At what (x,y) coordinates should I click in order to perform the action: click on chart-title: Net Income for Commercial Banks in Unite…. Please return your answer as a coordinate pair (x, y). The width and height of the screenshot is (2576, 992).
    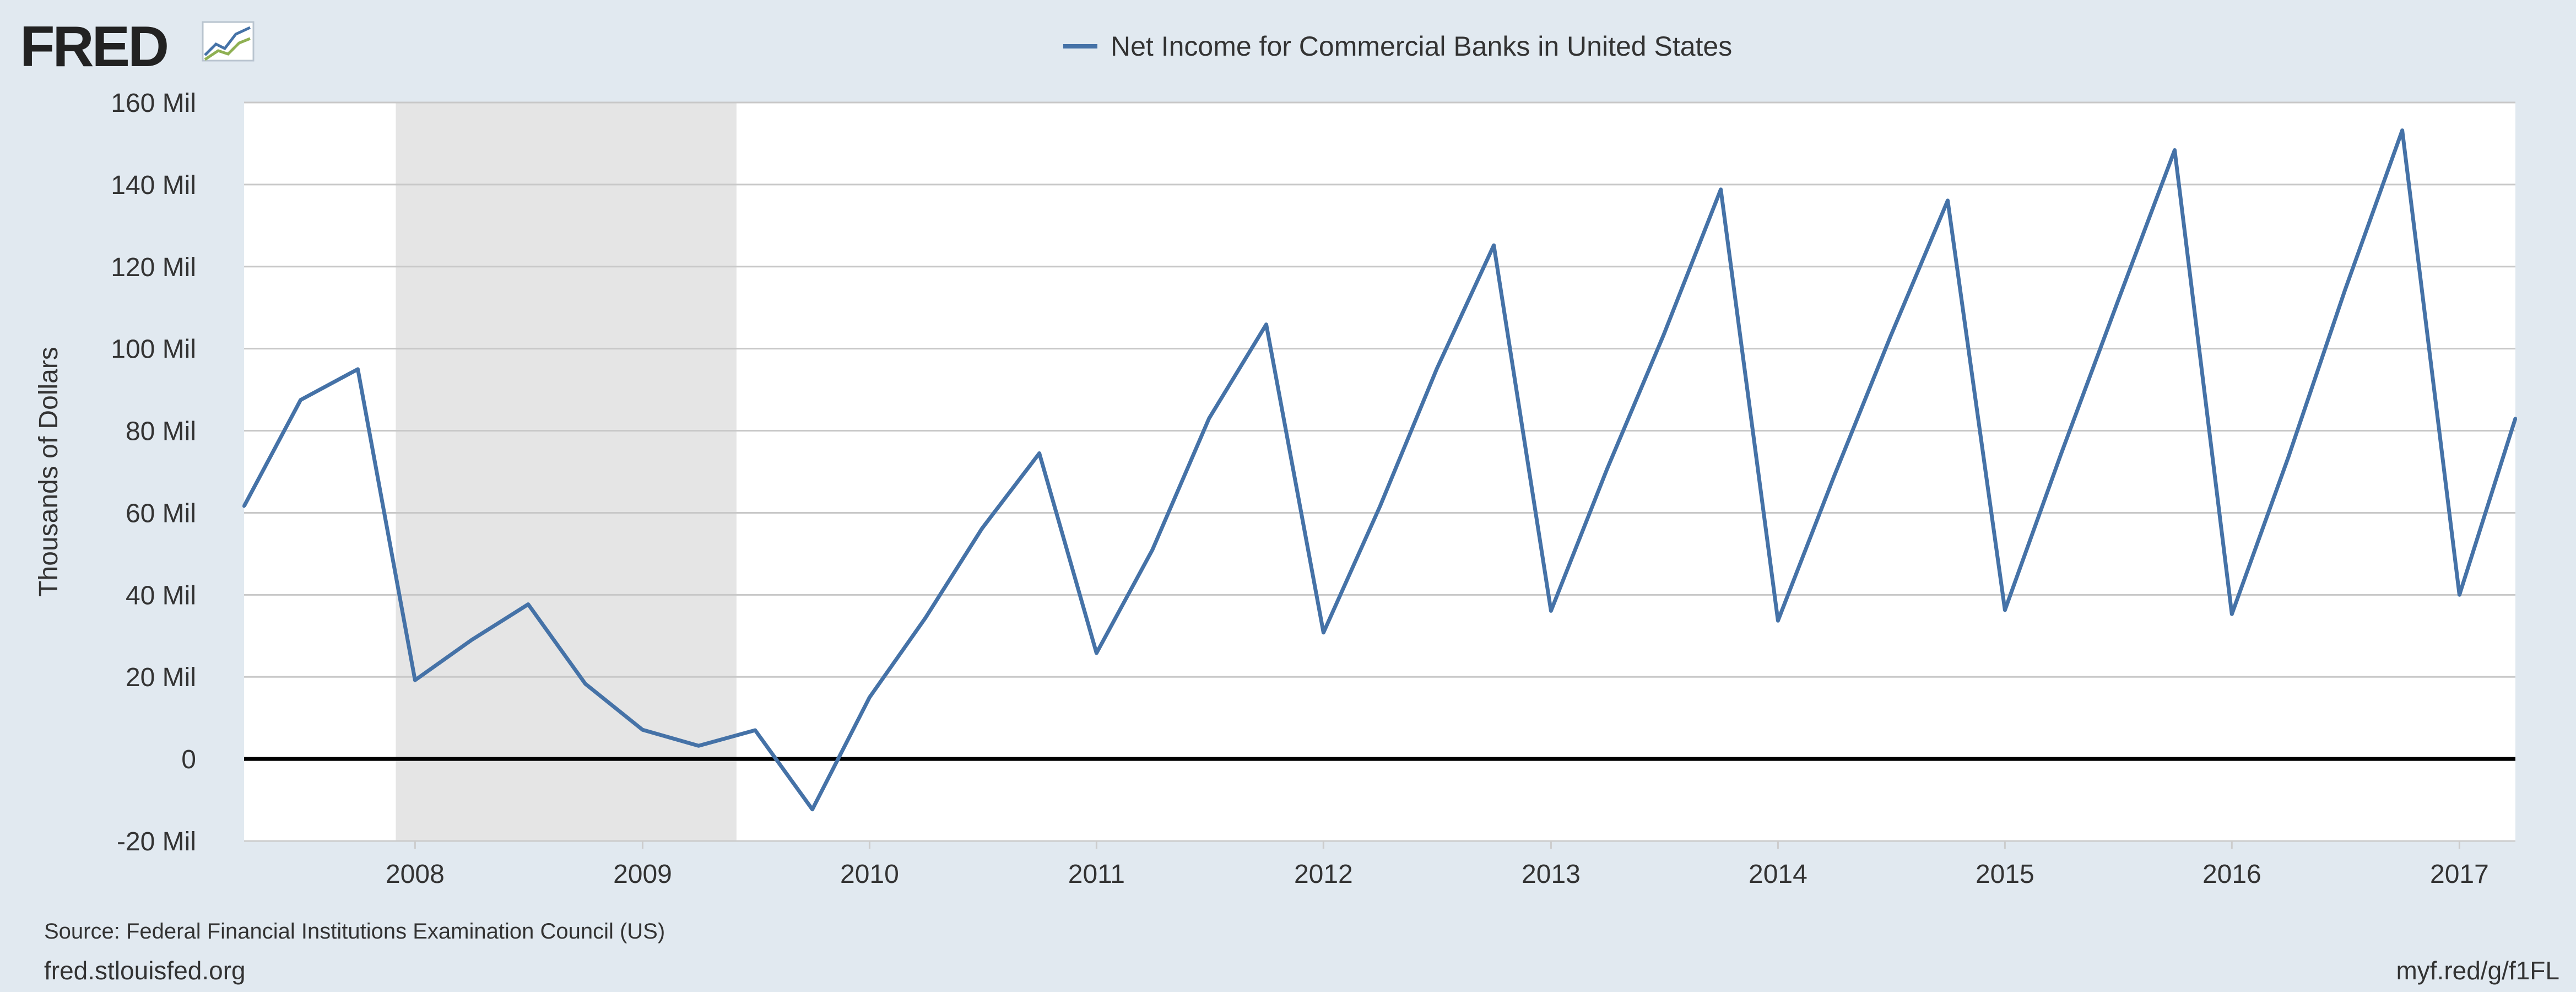
    Looking at the image, I should click on (1422, 46).